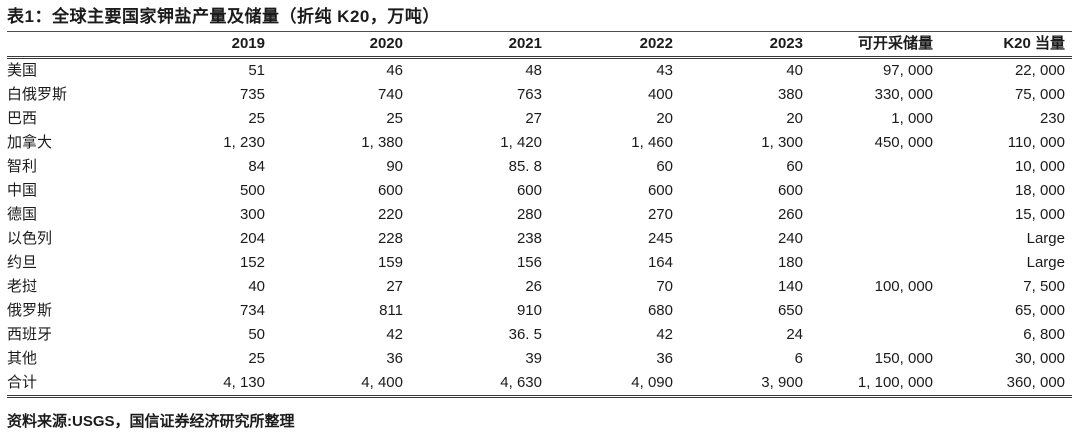 Image resolution: width=1080 pixels, height=444 pixels. What do you see at coordinates (390, 94) in the screenshot?
I see `cell-value: 740` at bounding box center [390, 94].